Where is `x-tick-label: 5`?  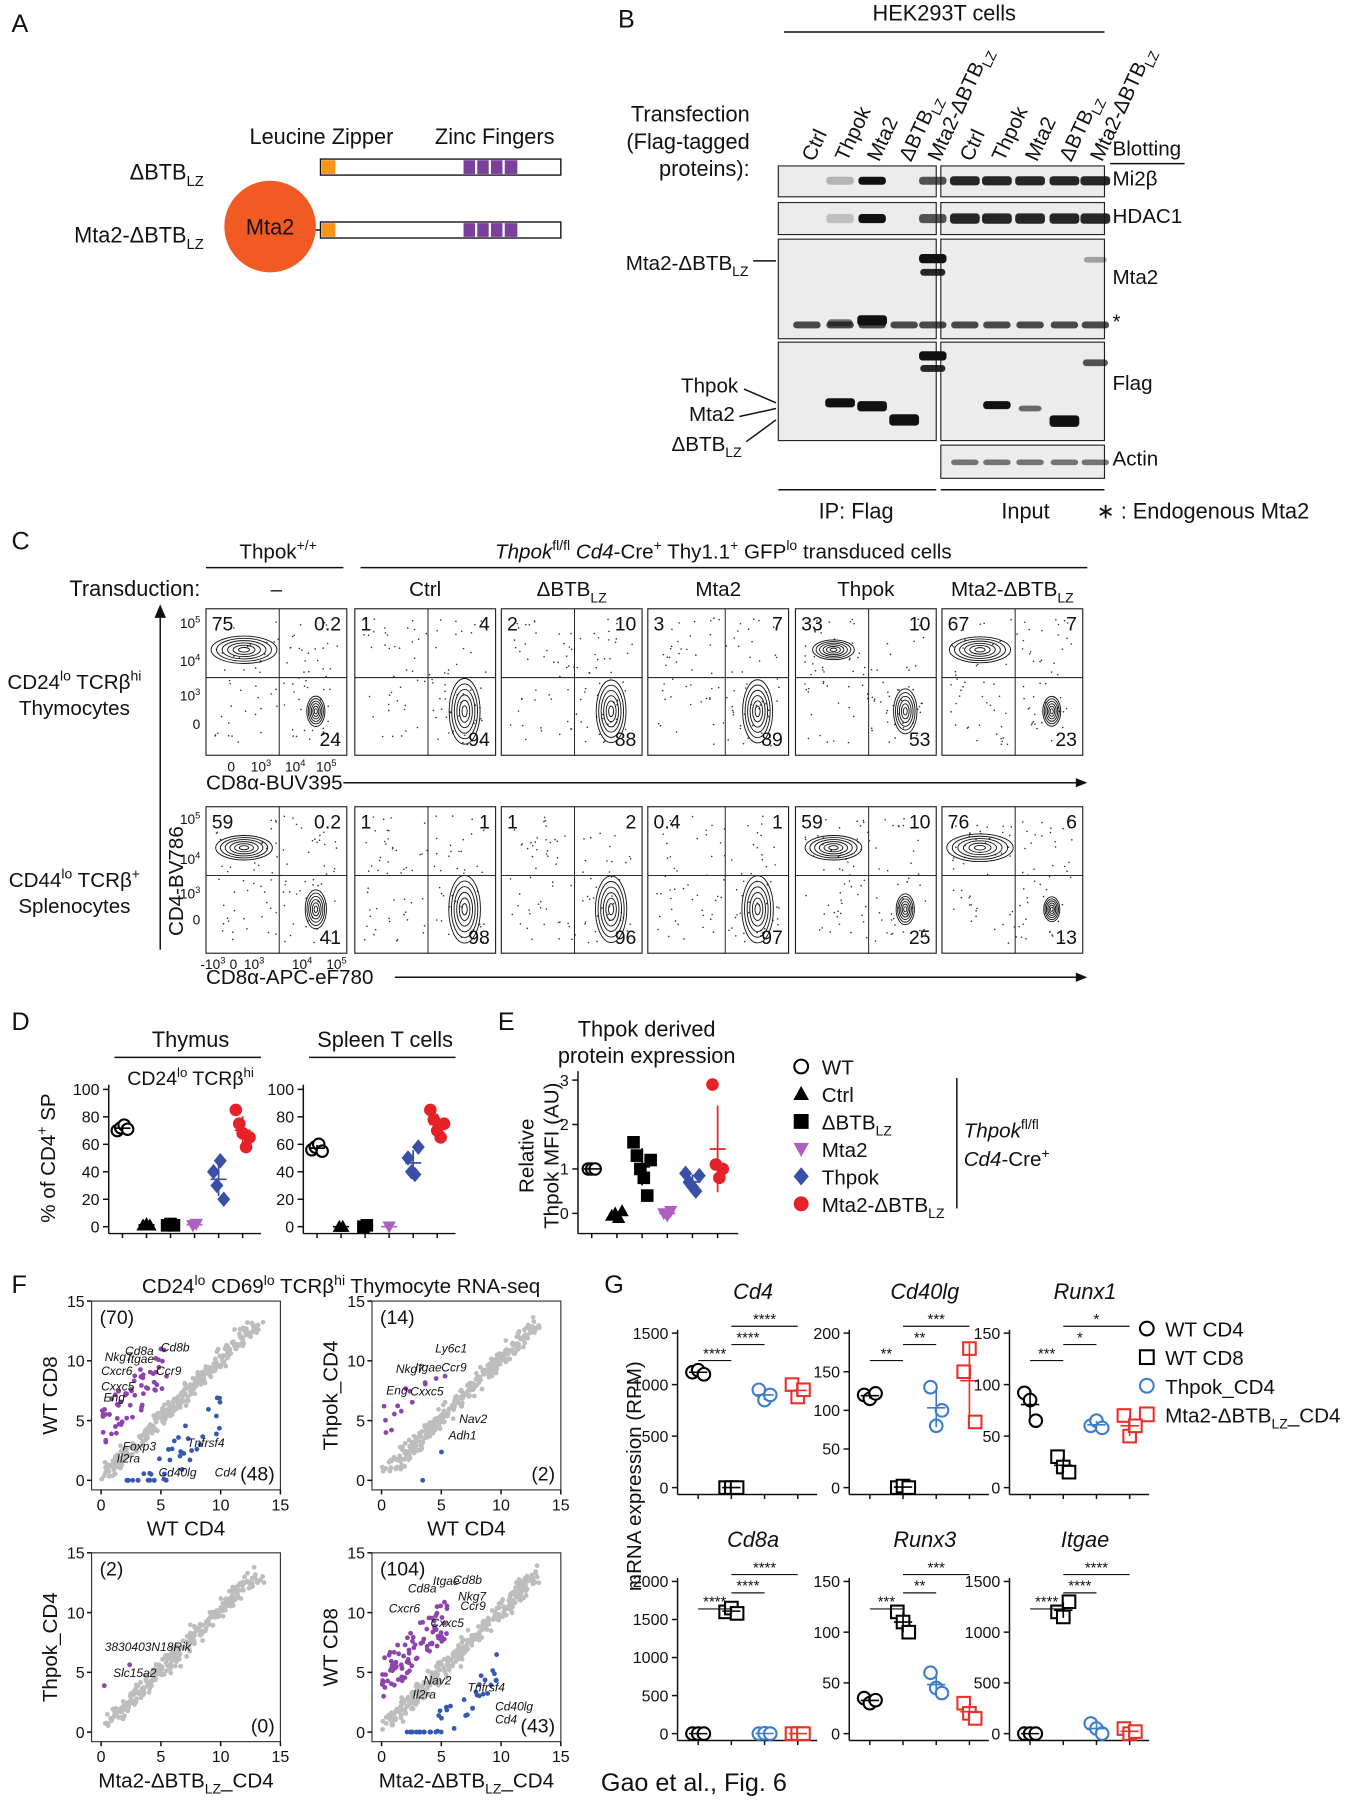 x-tick-label: 5 is located at coordinates (441, 1505).